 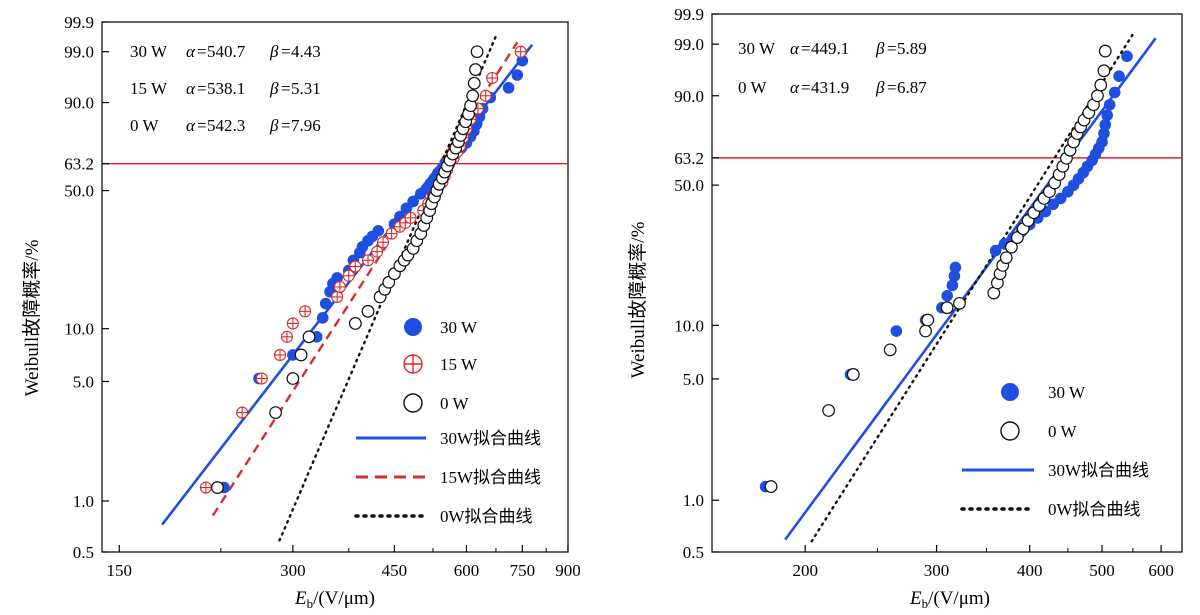 I want to click on y-tick-label: 10.0, so click(x=79, y=329).